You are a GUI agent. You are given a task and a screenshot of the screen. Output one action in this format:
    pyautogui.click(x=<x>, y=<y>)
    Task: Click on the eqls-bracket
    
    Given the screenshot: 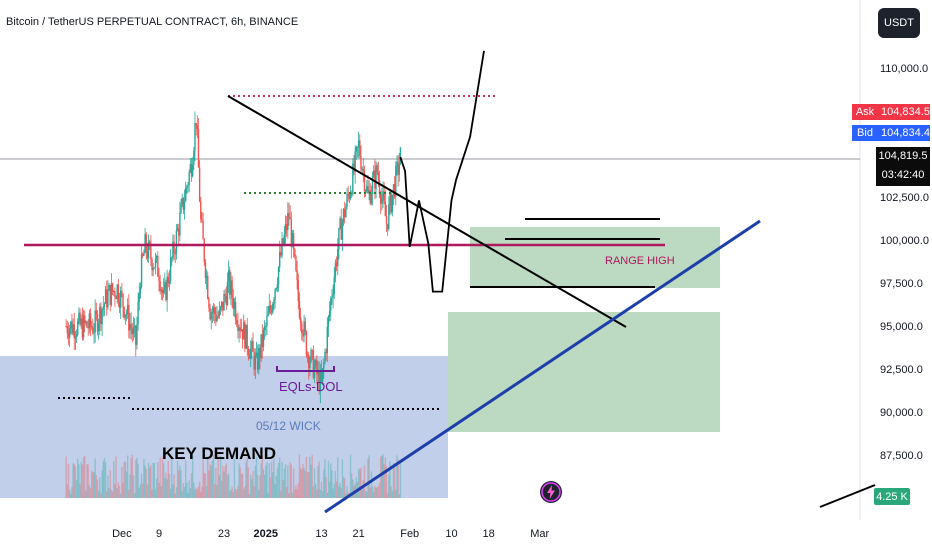 What is the action you would take?
    pyautogui.click(x=305, y=369)
    